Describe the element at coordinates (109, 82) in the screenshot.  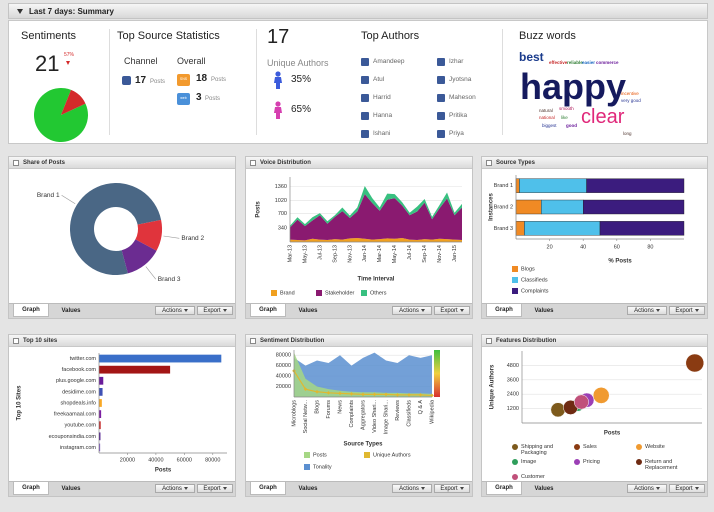
I see `divider` at that location.